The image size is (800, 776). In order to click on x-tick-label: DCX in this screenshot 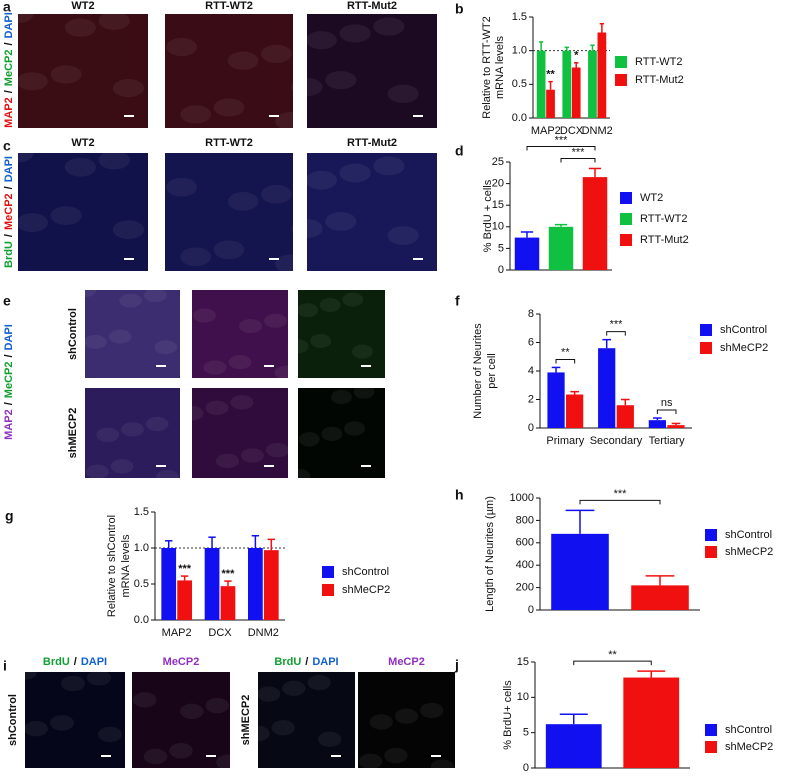, I will do `click(572, 131)`.